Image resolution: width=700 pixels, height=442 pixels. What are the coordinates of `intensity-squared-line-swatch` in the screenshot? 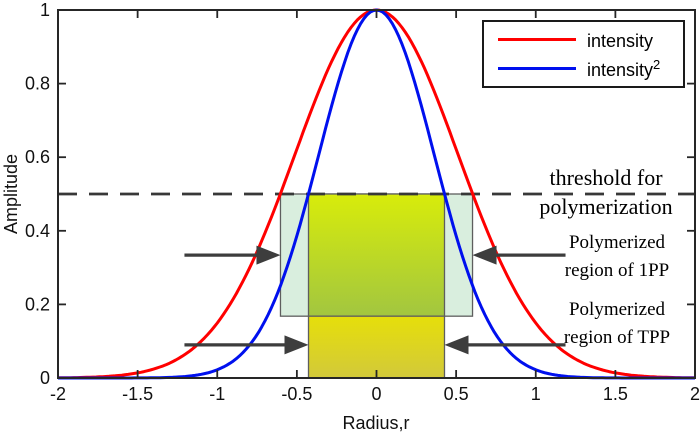 It's located at (537, 68).